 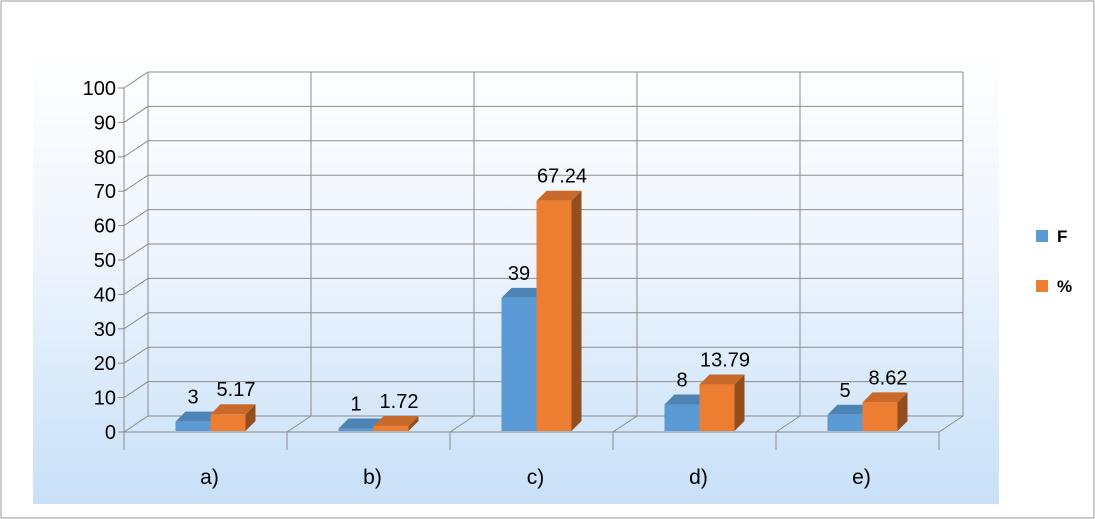 I want to click on data-label: 8.62, so click(x=888, y=378).